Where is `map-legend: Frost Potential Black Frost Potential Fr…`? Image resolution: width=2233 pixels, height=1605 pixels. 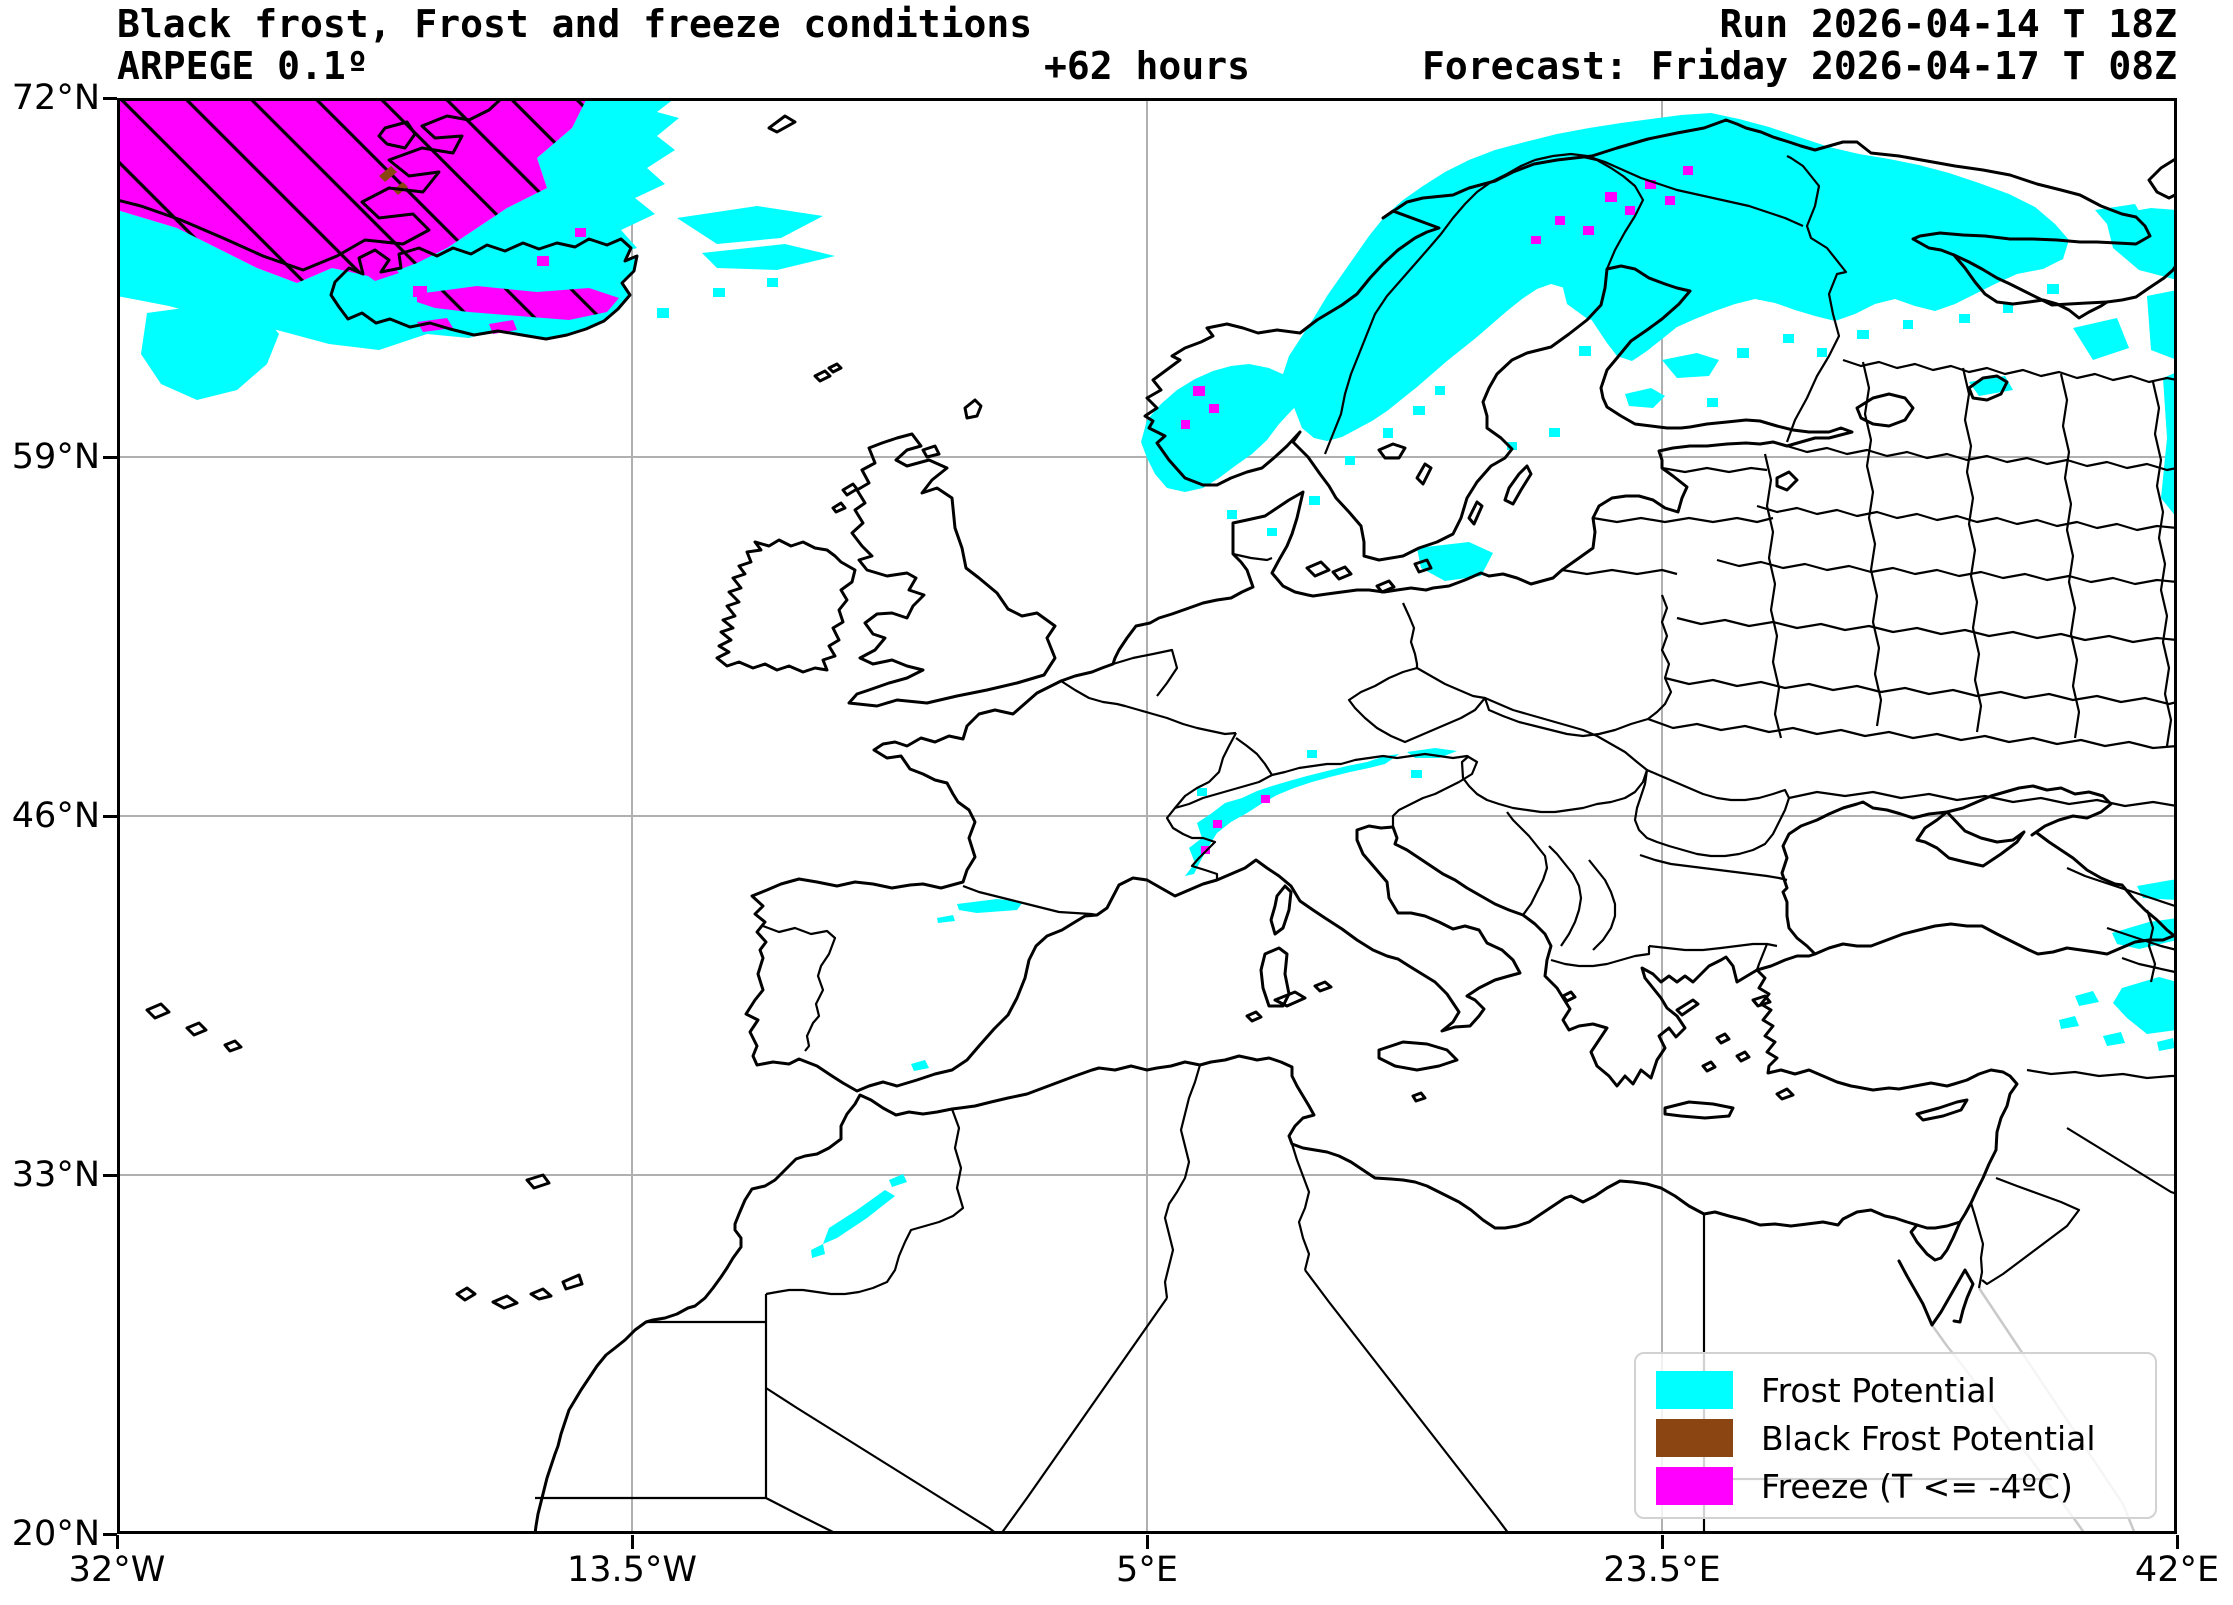 map-legend: Frost Potential Black Frost Potential Fr… is located at coordinates (1895, 1435).